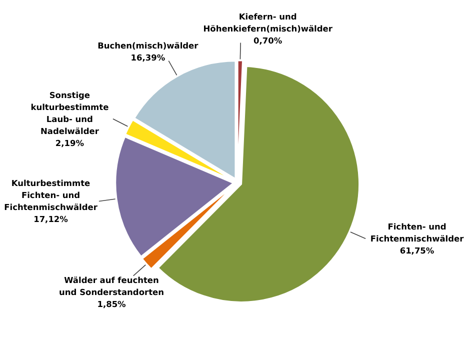  Describe the element at coordinates (51, 195) in the screenshot. I see `slice-label: Kulturbestimmte Fichten- und Fichtenmischwälder` at that location.